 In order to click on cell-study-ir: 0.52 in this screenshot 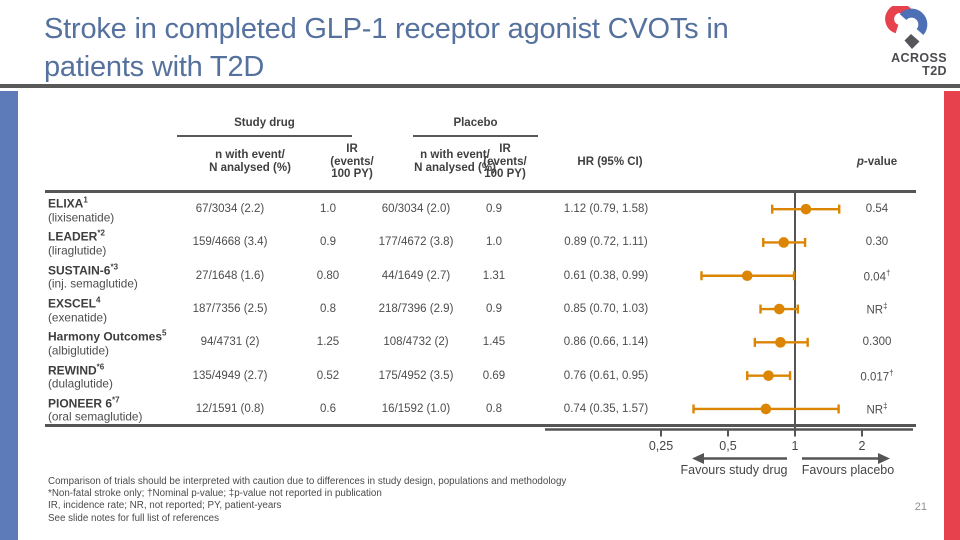, I will do `click(328, 375)`.